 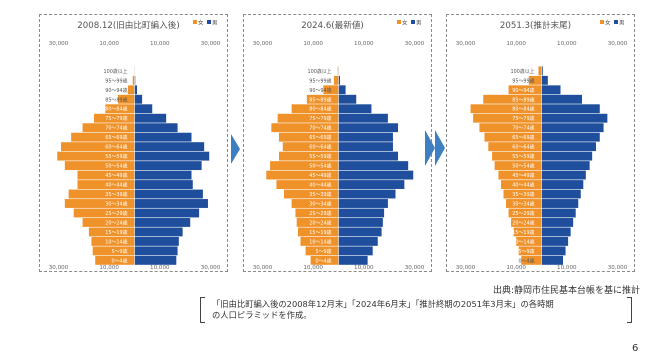 What do you see at coordinates (516, 268) in the screenshot?
I see `x-tick-bottom: 10,000` at bounding box center [516, 268].